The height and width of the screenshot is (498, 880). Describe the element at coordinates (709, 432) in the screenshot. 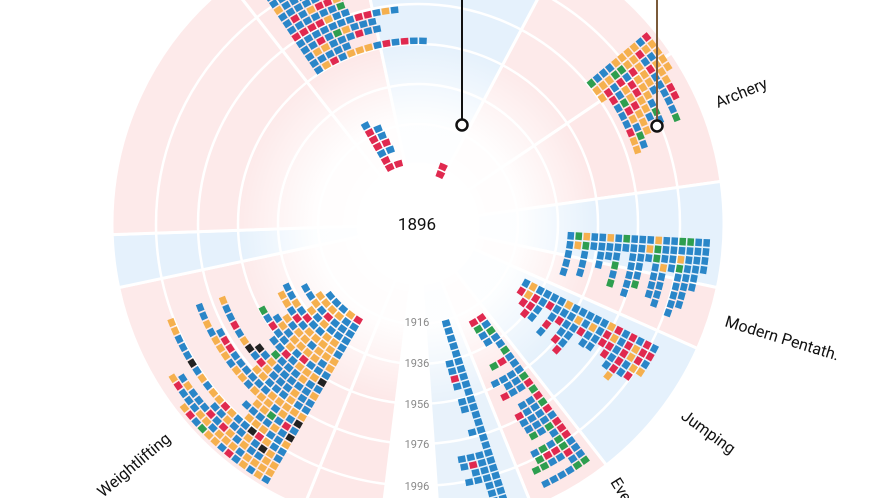

I see `sport-label: Jumping` at that location.